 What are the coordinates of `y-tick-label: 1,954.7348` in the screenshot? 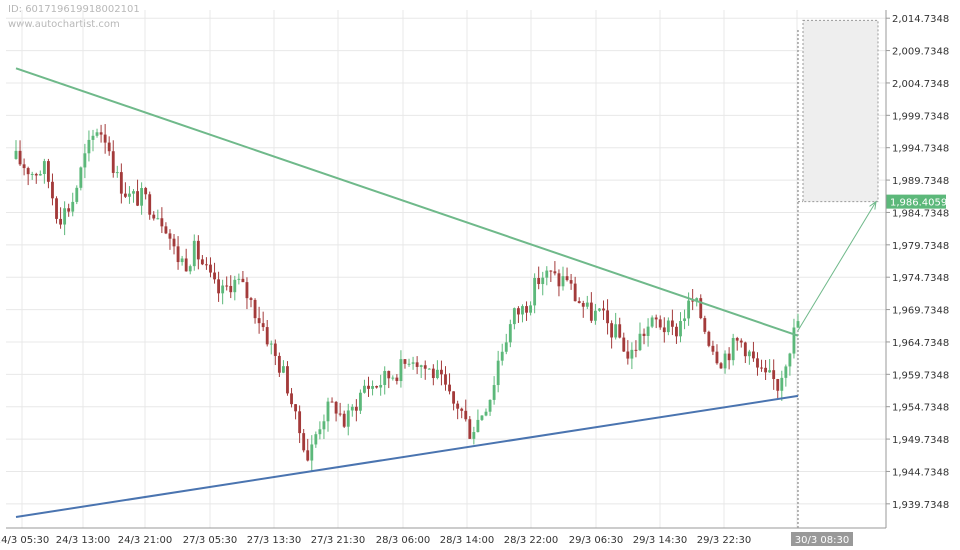 It's located at (920, 408).